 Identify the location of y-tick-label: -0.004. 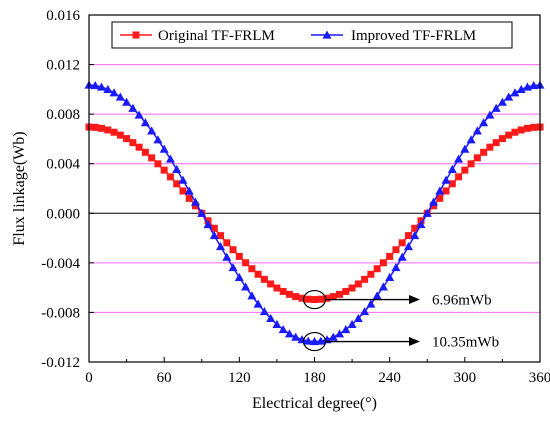
(60, 264).